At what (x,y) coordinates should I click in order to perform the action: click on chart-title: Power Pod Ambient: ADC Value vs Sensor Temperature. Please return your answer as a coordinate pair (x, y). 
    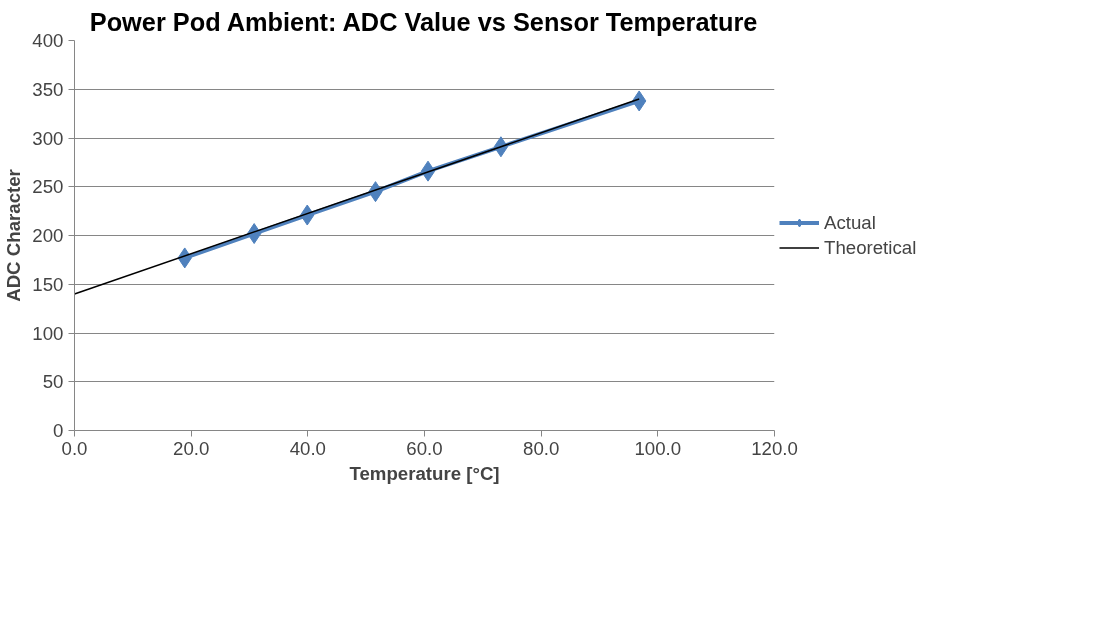
    Looking at the image, I should click on (423, 21).